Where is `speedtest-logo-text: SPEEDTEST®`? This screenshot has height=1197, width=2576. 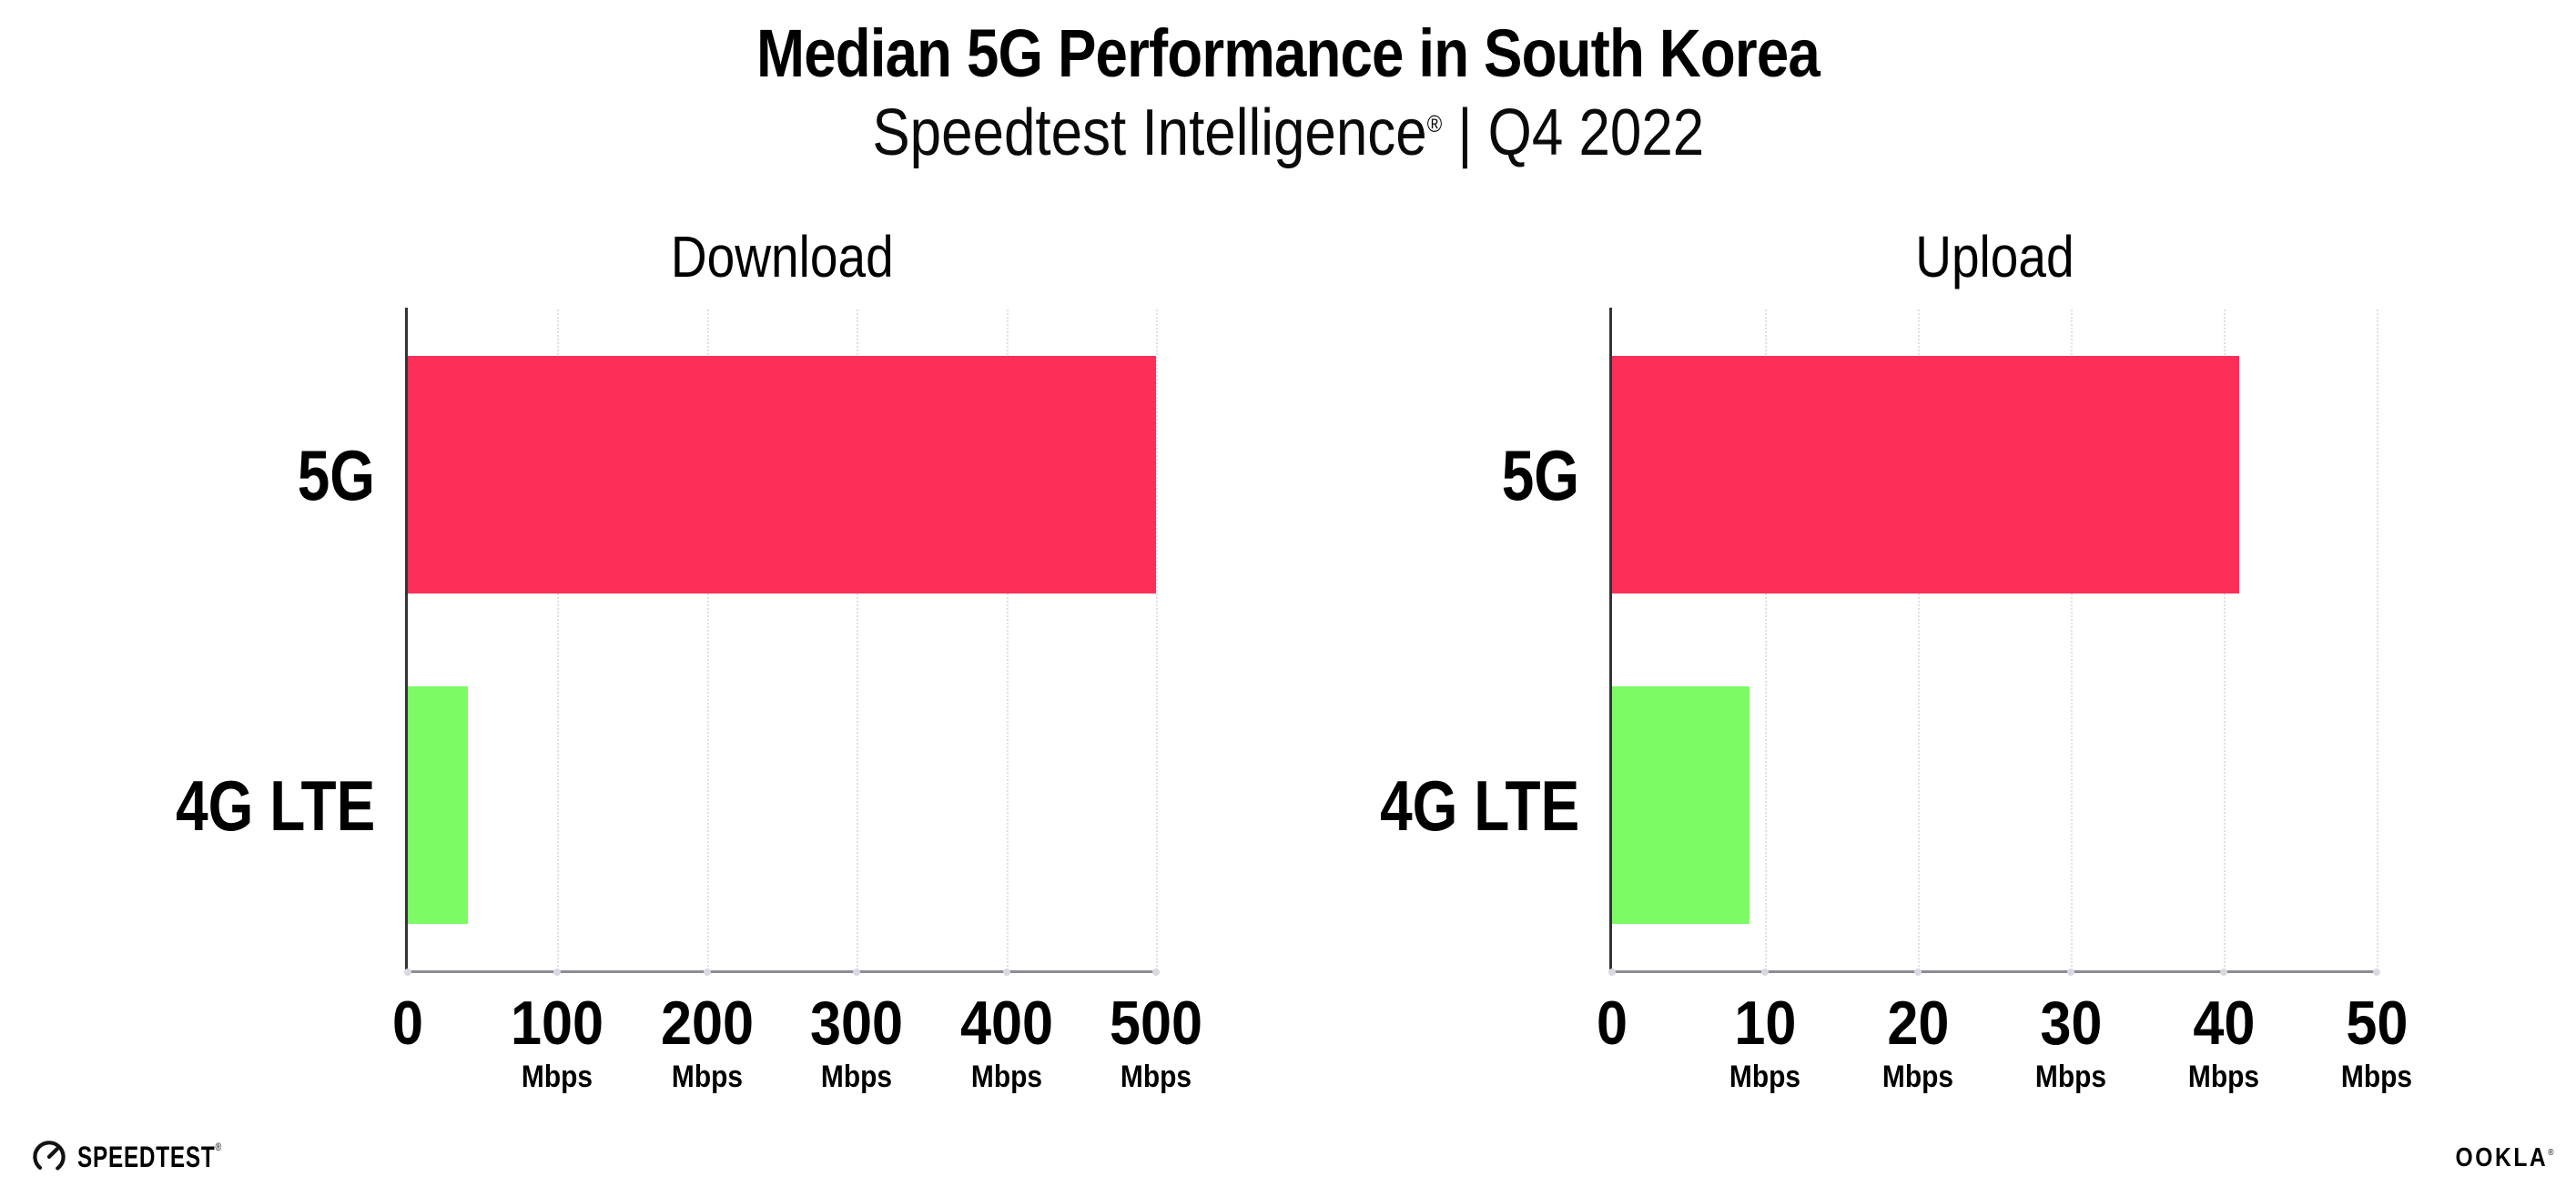 speedtest-logo-text: SPEEDTEST® is located at coordinates (149, 1156).